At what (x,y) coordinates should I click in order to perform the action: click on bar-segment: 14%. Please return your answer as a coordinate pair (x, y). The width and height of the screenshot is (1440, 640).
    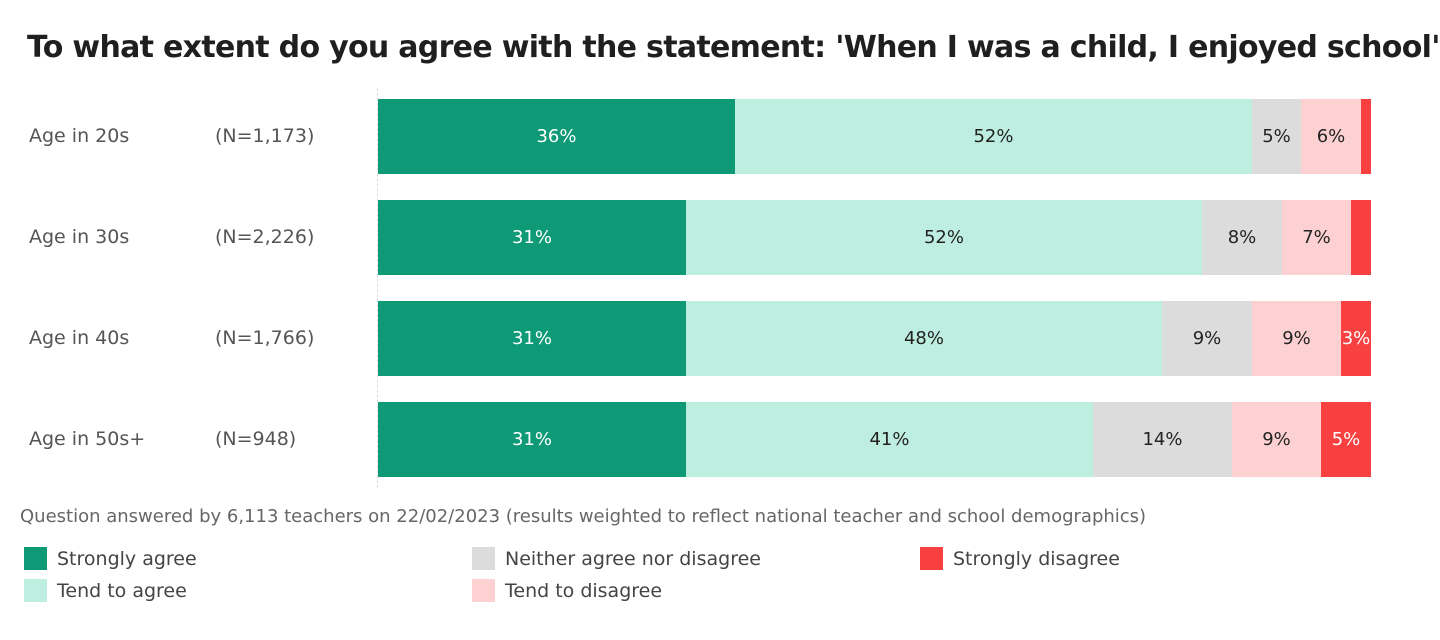
    Looking at the image, I should click on (1162, 439).